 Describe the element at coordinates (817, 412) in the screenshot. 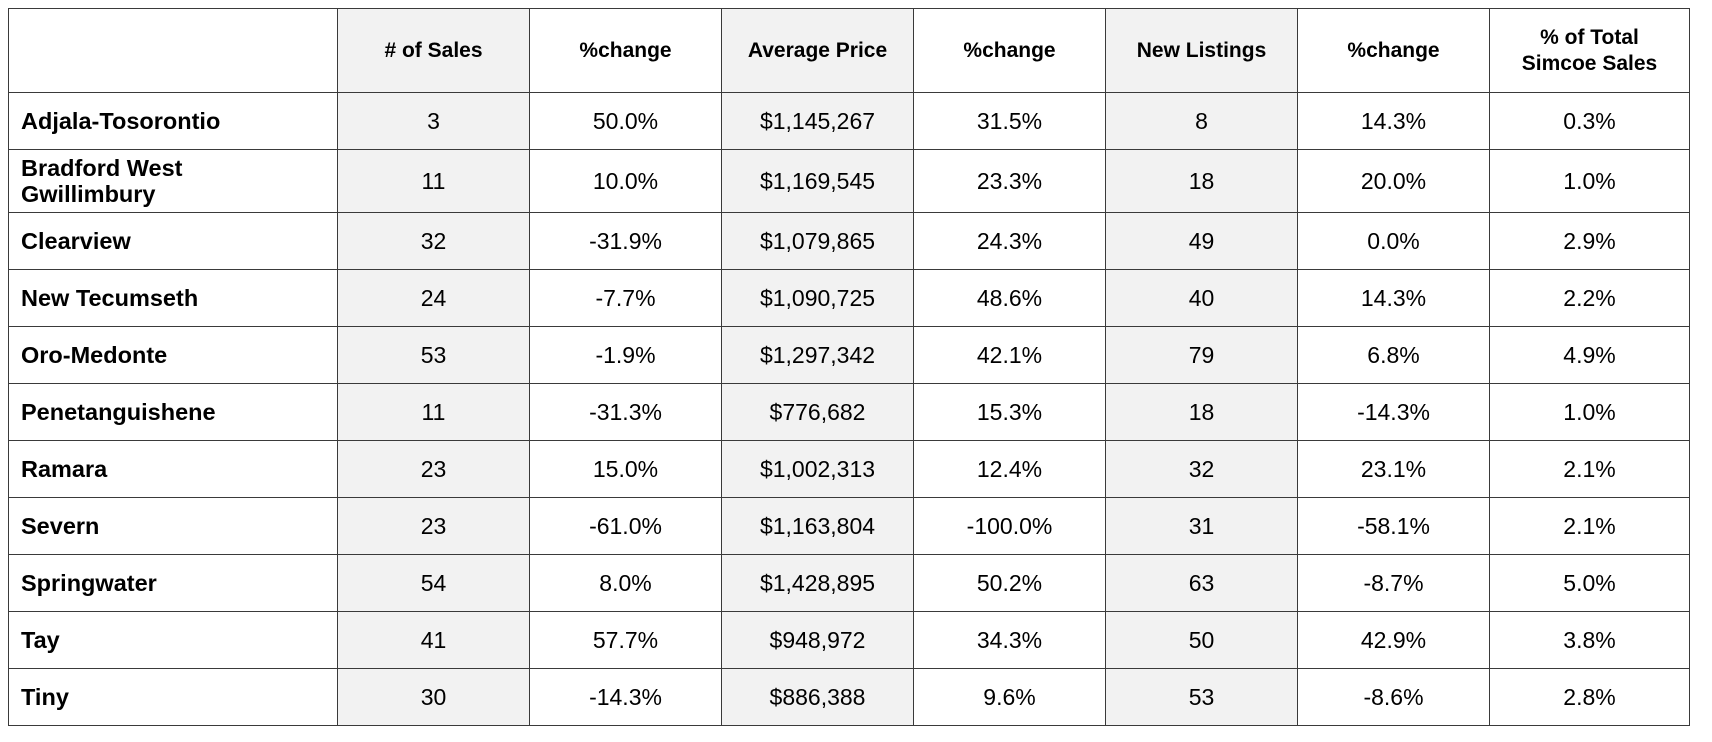

I see `cell-average-price: $776,682` at that location.